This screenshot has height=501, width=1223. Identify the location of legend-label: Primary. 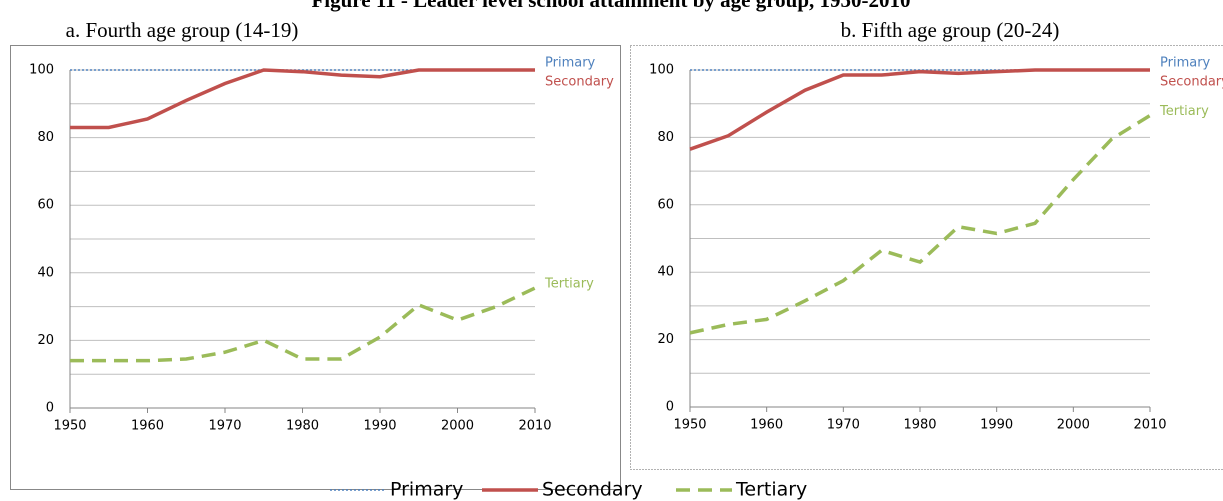
(426, 490).